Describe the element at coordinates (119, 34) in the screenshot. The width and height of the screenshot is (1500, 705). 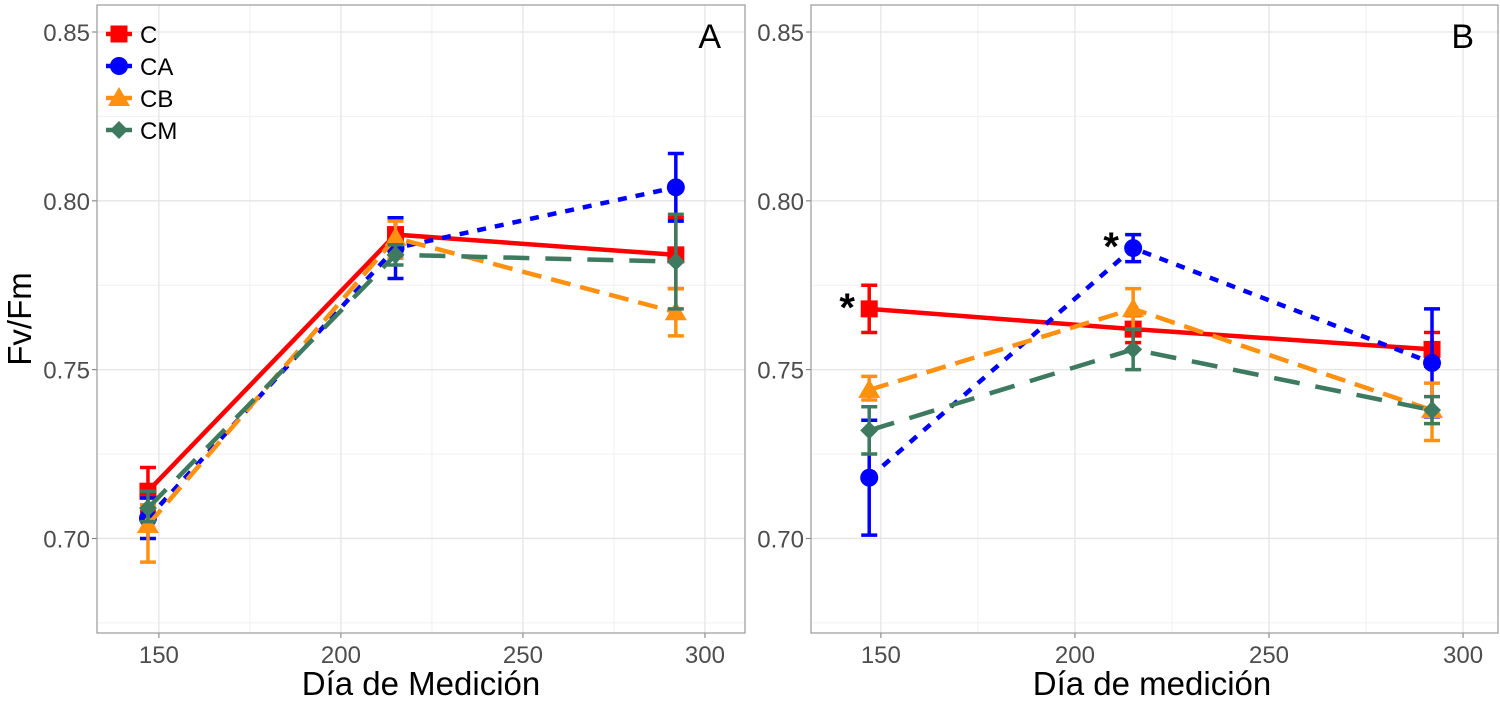
I see `legend-marker-square` at that location.